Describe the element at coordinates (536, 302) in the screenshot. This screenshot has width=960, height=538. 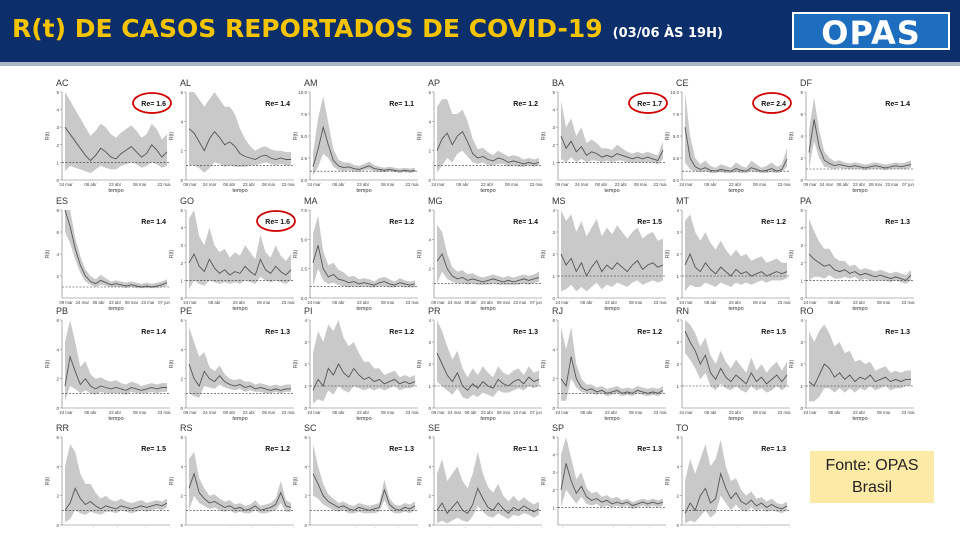
I see `x-tick-label: 07 jun` at that location.